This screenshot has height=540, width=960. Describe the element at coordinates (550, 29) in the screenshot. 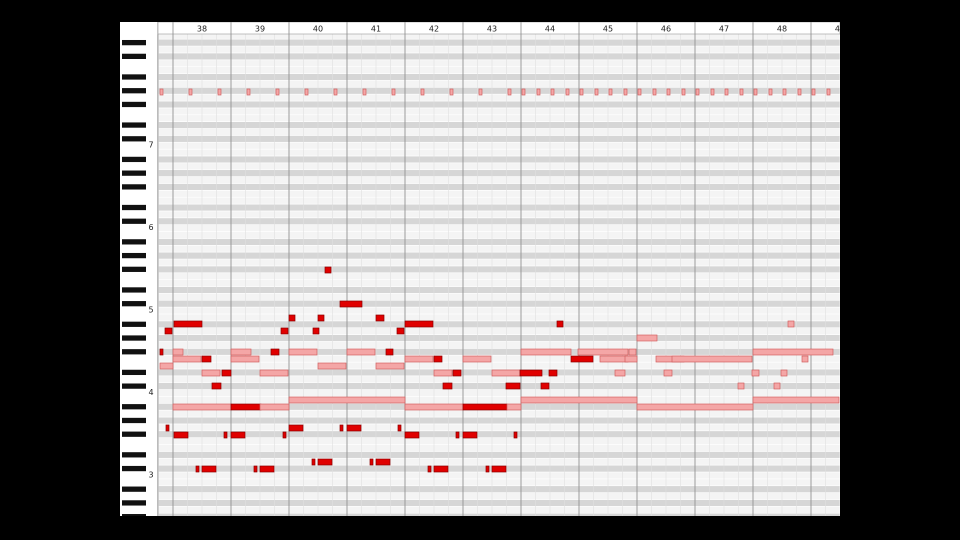

I see `measure-number: 44` at that location.